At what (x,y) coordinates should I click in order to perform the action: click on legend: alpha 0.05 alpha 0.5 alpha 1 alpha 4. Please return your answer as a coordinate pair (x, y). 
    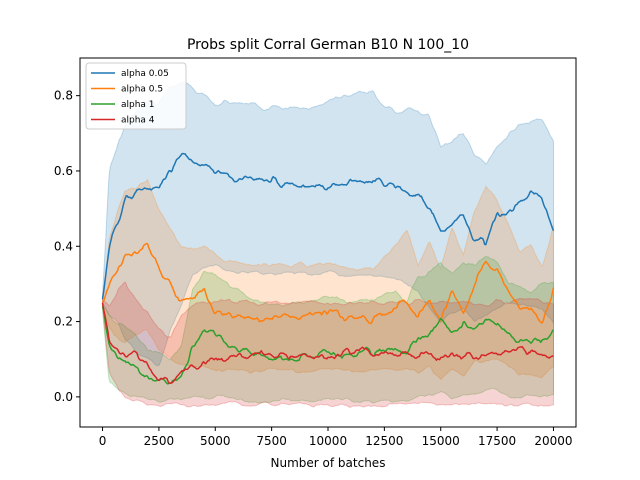
    Looking at the image, I should click on (136, 96).